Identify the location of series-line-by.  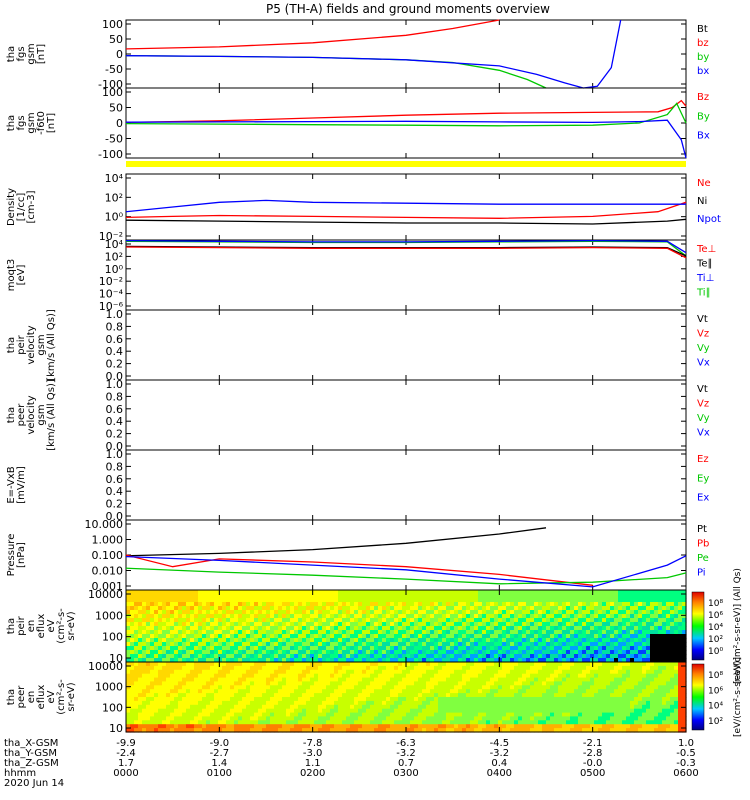
(336, 72).